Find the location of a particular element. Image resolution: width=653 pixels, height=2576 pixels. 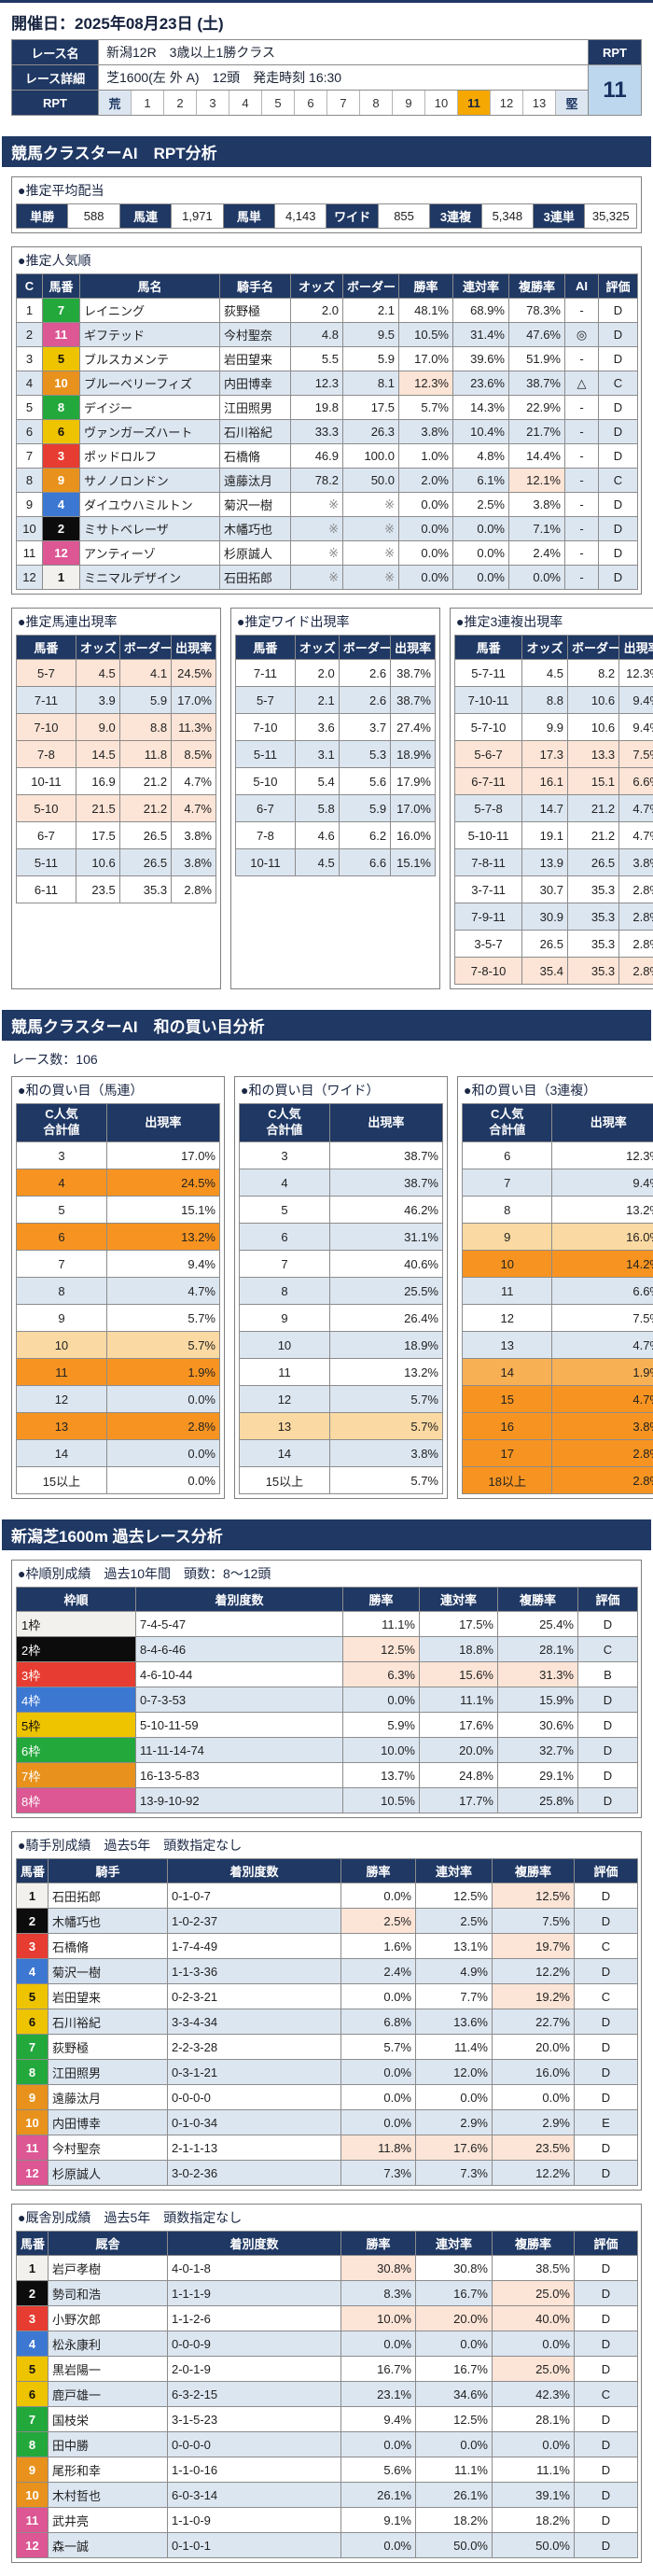

rpt-scale-cell: 7 is located at coordinates (343, 103).